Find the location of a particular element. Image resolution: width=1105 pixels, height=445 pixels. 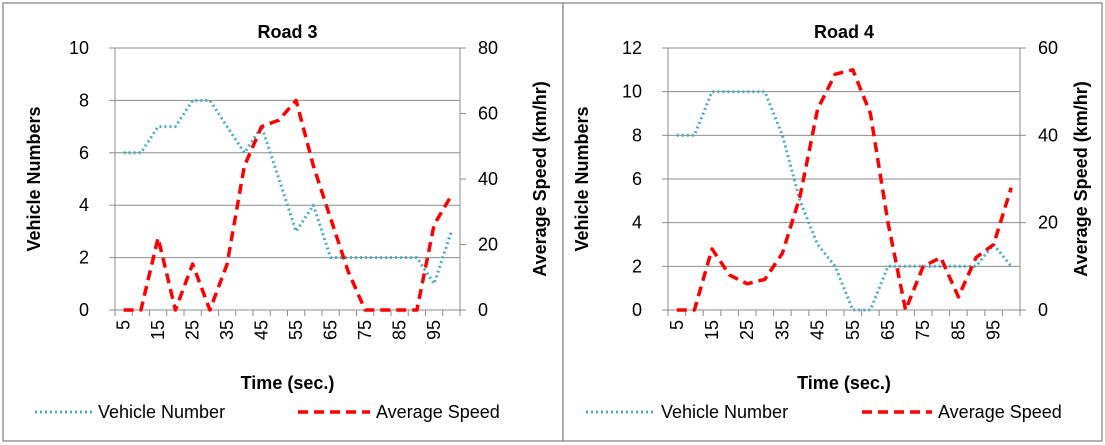

series-line-average-speed is located at coordinates (288, 205).